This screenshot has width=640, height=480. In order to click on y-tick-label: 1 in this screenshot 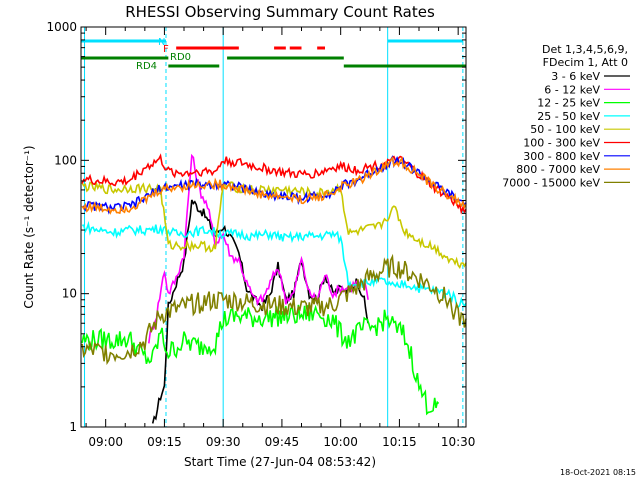, I will do `click(73, 427)`.